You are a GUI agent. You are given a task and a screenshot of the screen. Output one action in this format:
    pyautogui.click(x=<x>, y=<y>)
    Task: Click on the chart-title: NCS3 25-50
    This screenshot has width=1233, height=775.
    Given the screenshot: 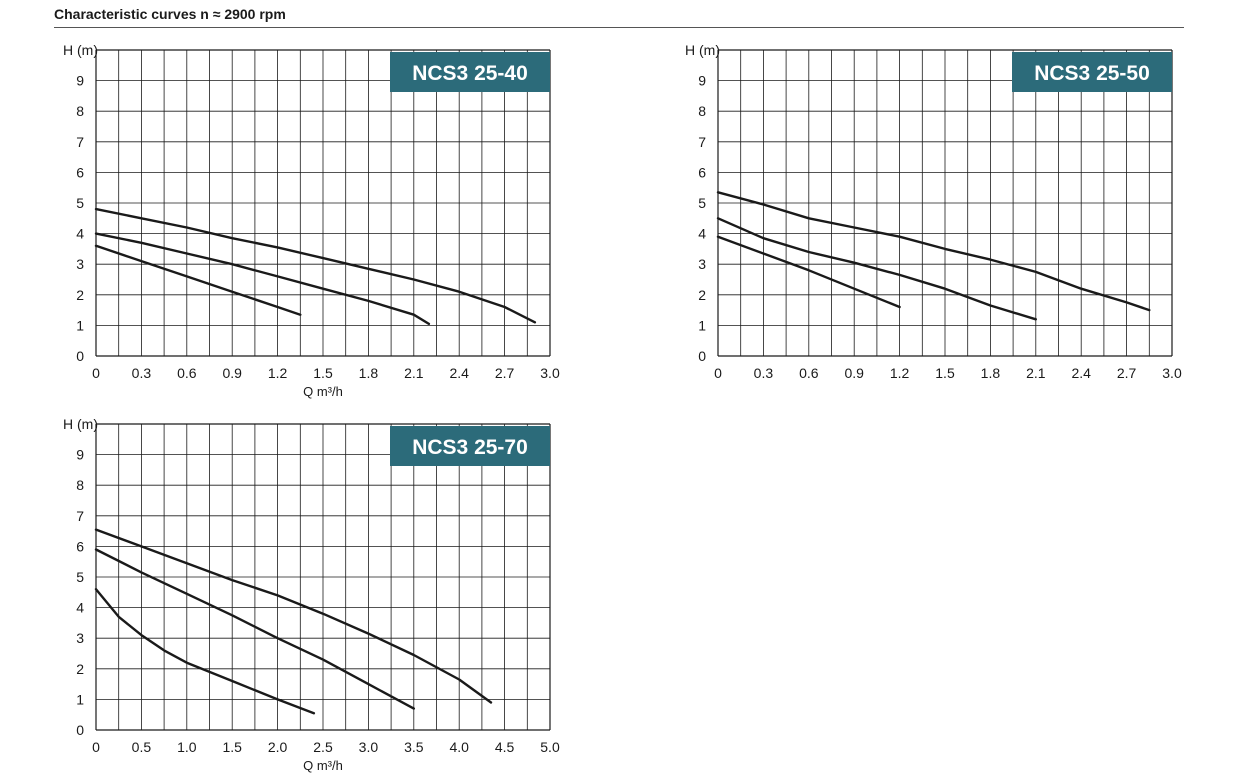 What is the action you would take?
    pyautogui.click(x=1092, y=73)
    